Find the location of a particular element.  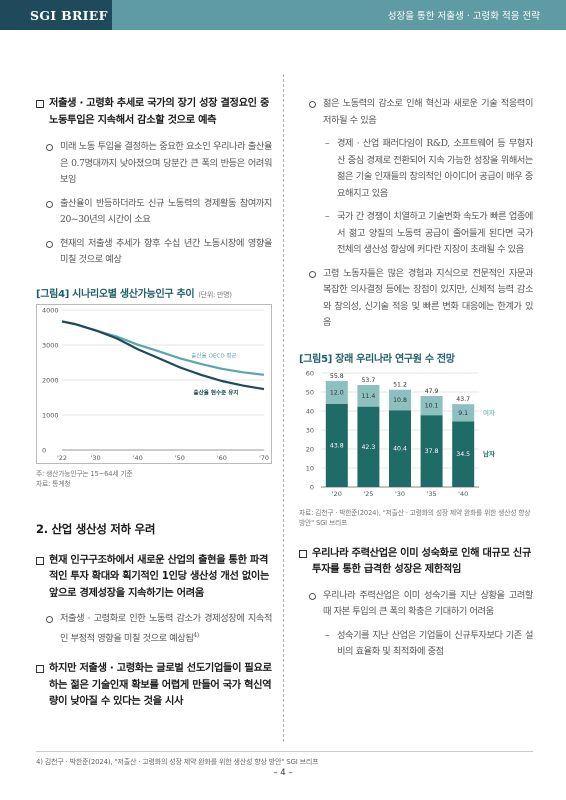

x-tick-label: '70 is located at coordinates (264, 458).